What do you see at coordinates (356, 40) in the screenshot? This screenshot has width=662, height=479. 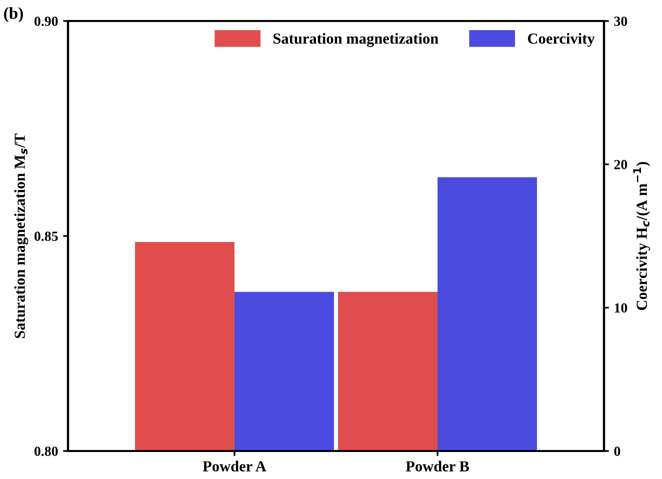 I see `legend-label: Saturation magnetization` at bounding box center [356, 40].